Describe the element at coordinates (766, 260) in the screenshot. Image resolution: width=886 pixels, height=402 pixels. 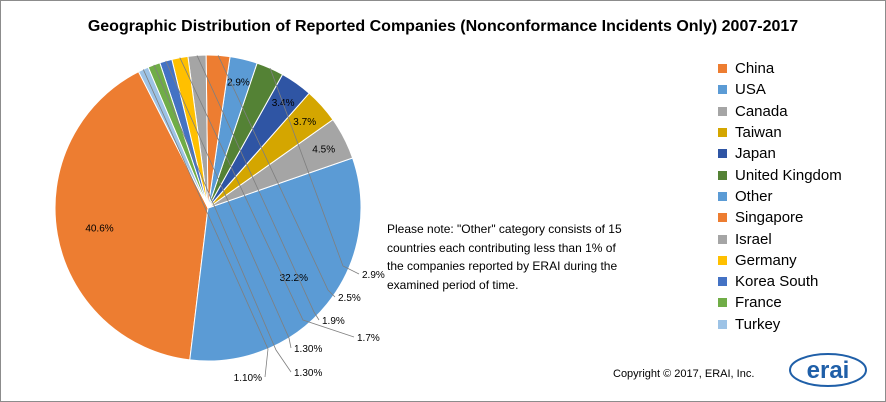
I see `legend-label: Germany` at that location.